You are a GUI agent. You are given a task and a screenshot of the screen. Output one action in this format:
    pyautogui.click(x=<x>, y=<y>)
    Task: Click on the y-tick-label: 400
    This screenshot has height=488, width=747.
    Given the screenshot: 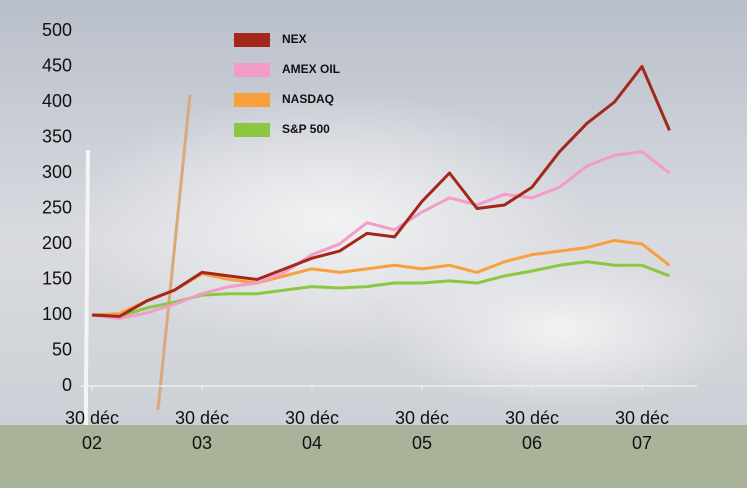 What is the action you would take?
    pyautogui.click(x=57, y=101)
    